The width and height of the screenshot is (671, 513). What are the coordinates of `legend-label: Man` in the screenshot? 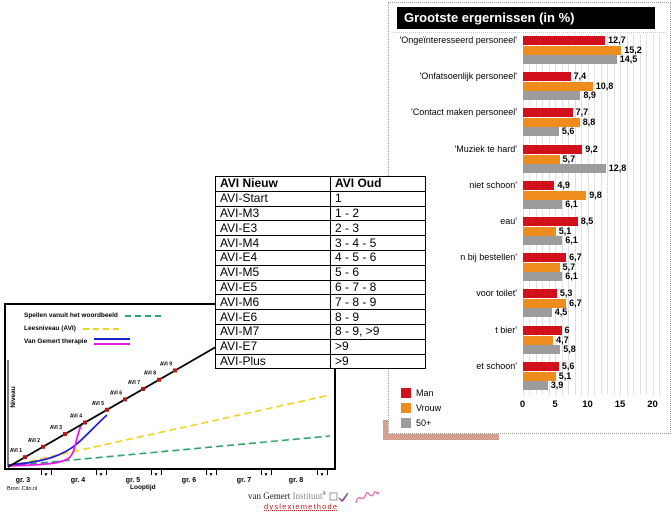 It's located at (425, 393).